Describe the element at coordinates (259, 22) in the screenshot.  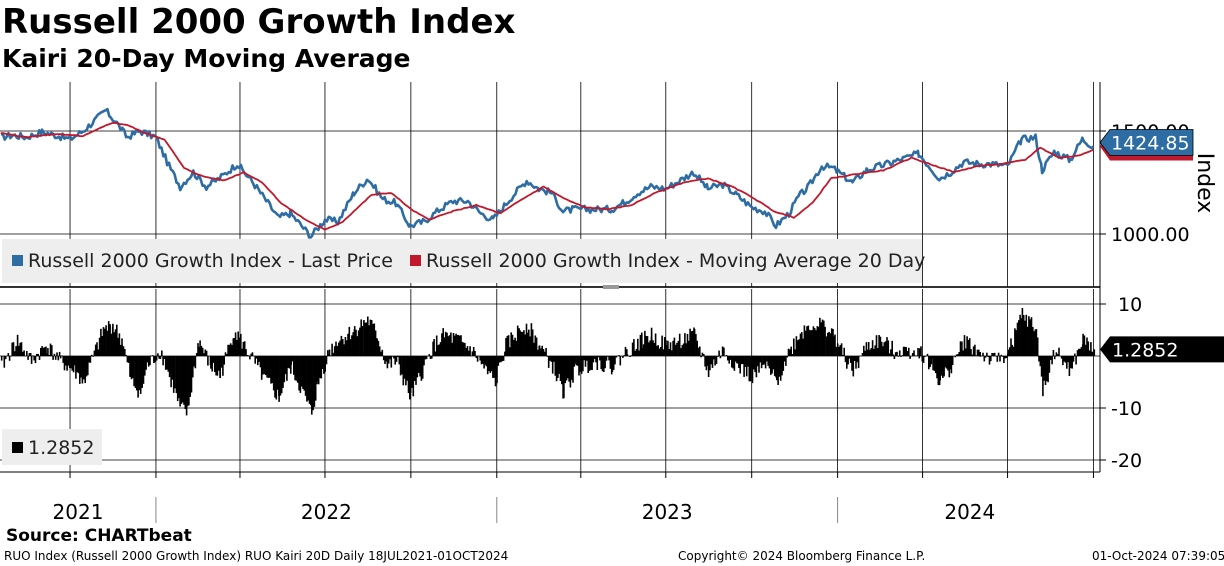
I see `chart-title: Russell 2000 Growth Index` at that location.